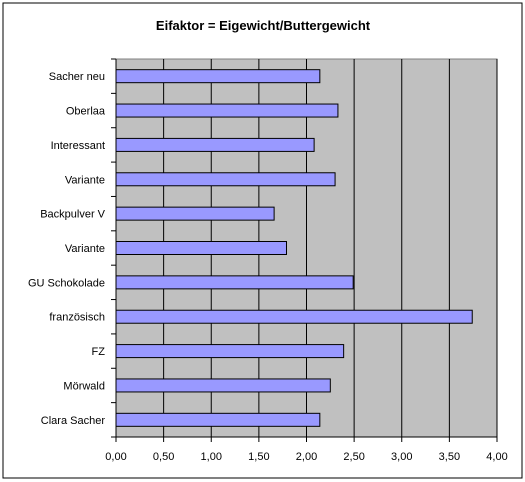  What do you see at coordinates (77, 318) in the screenshot?
I see `category-label: französisch` at bounding box center [77, 318].